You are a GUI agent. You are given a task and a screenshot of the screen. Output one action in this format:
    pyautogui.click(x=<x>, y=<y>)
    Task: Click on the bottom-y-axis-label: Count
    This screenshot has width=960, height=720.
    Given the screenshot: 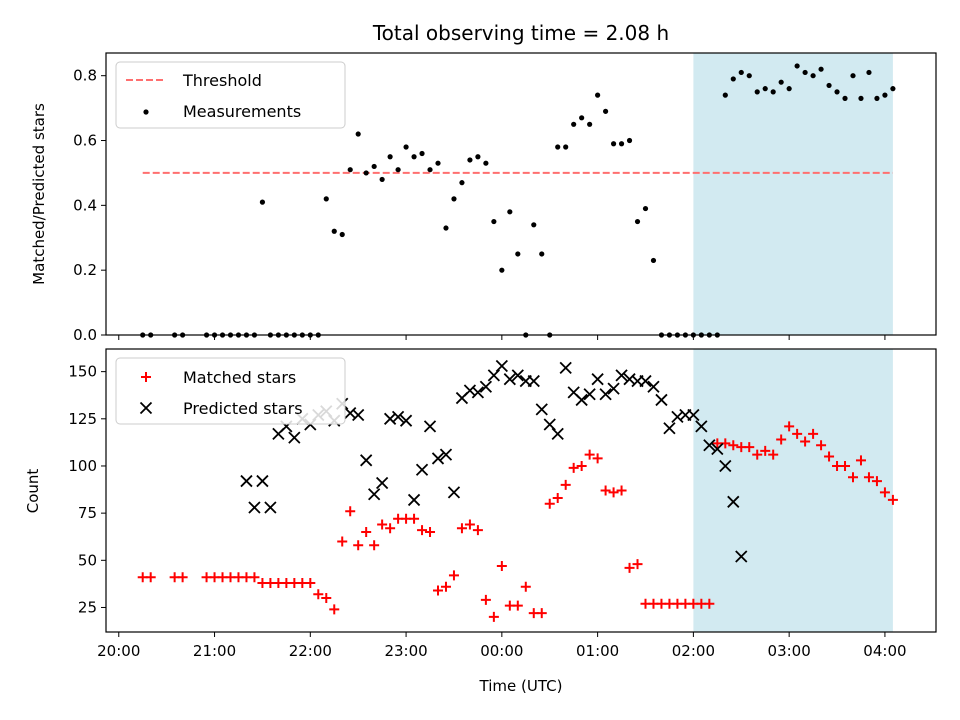 What is the action you would take?
    pyautogui.click(x=33, y=491)
    